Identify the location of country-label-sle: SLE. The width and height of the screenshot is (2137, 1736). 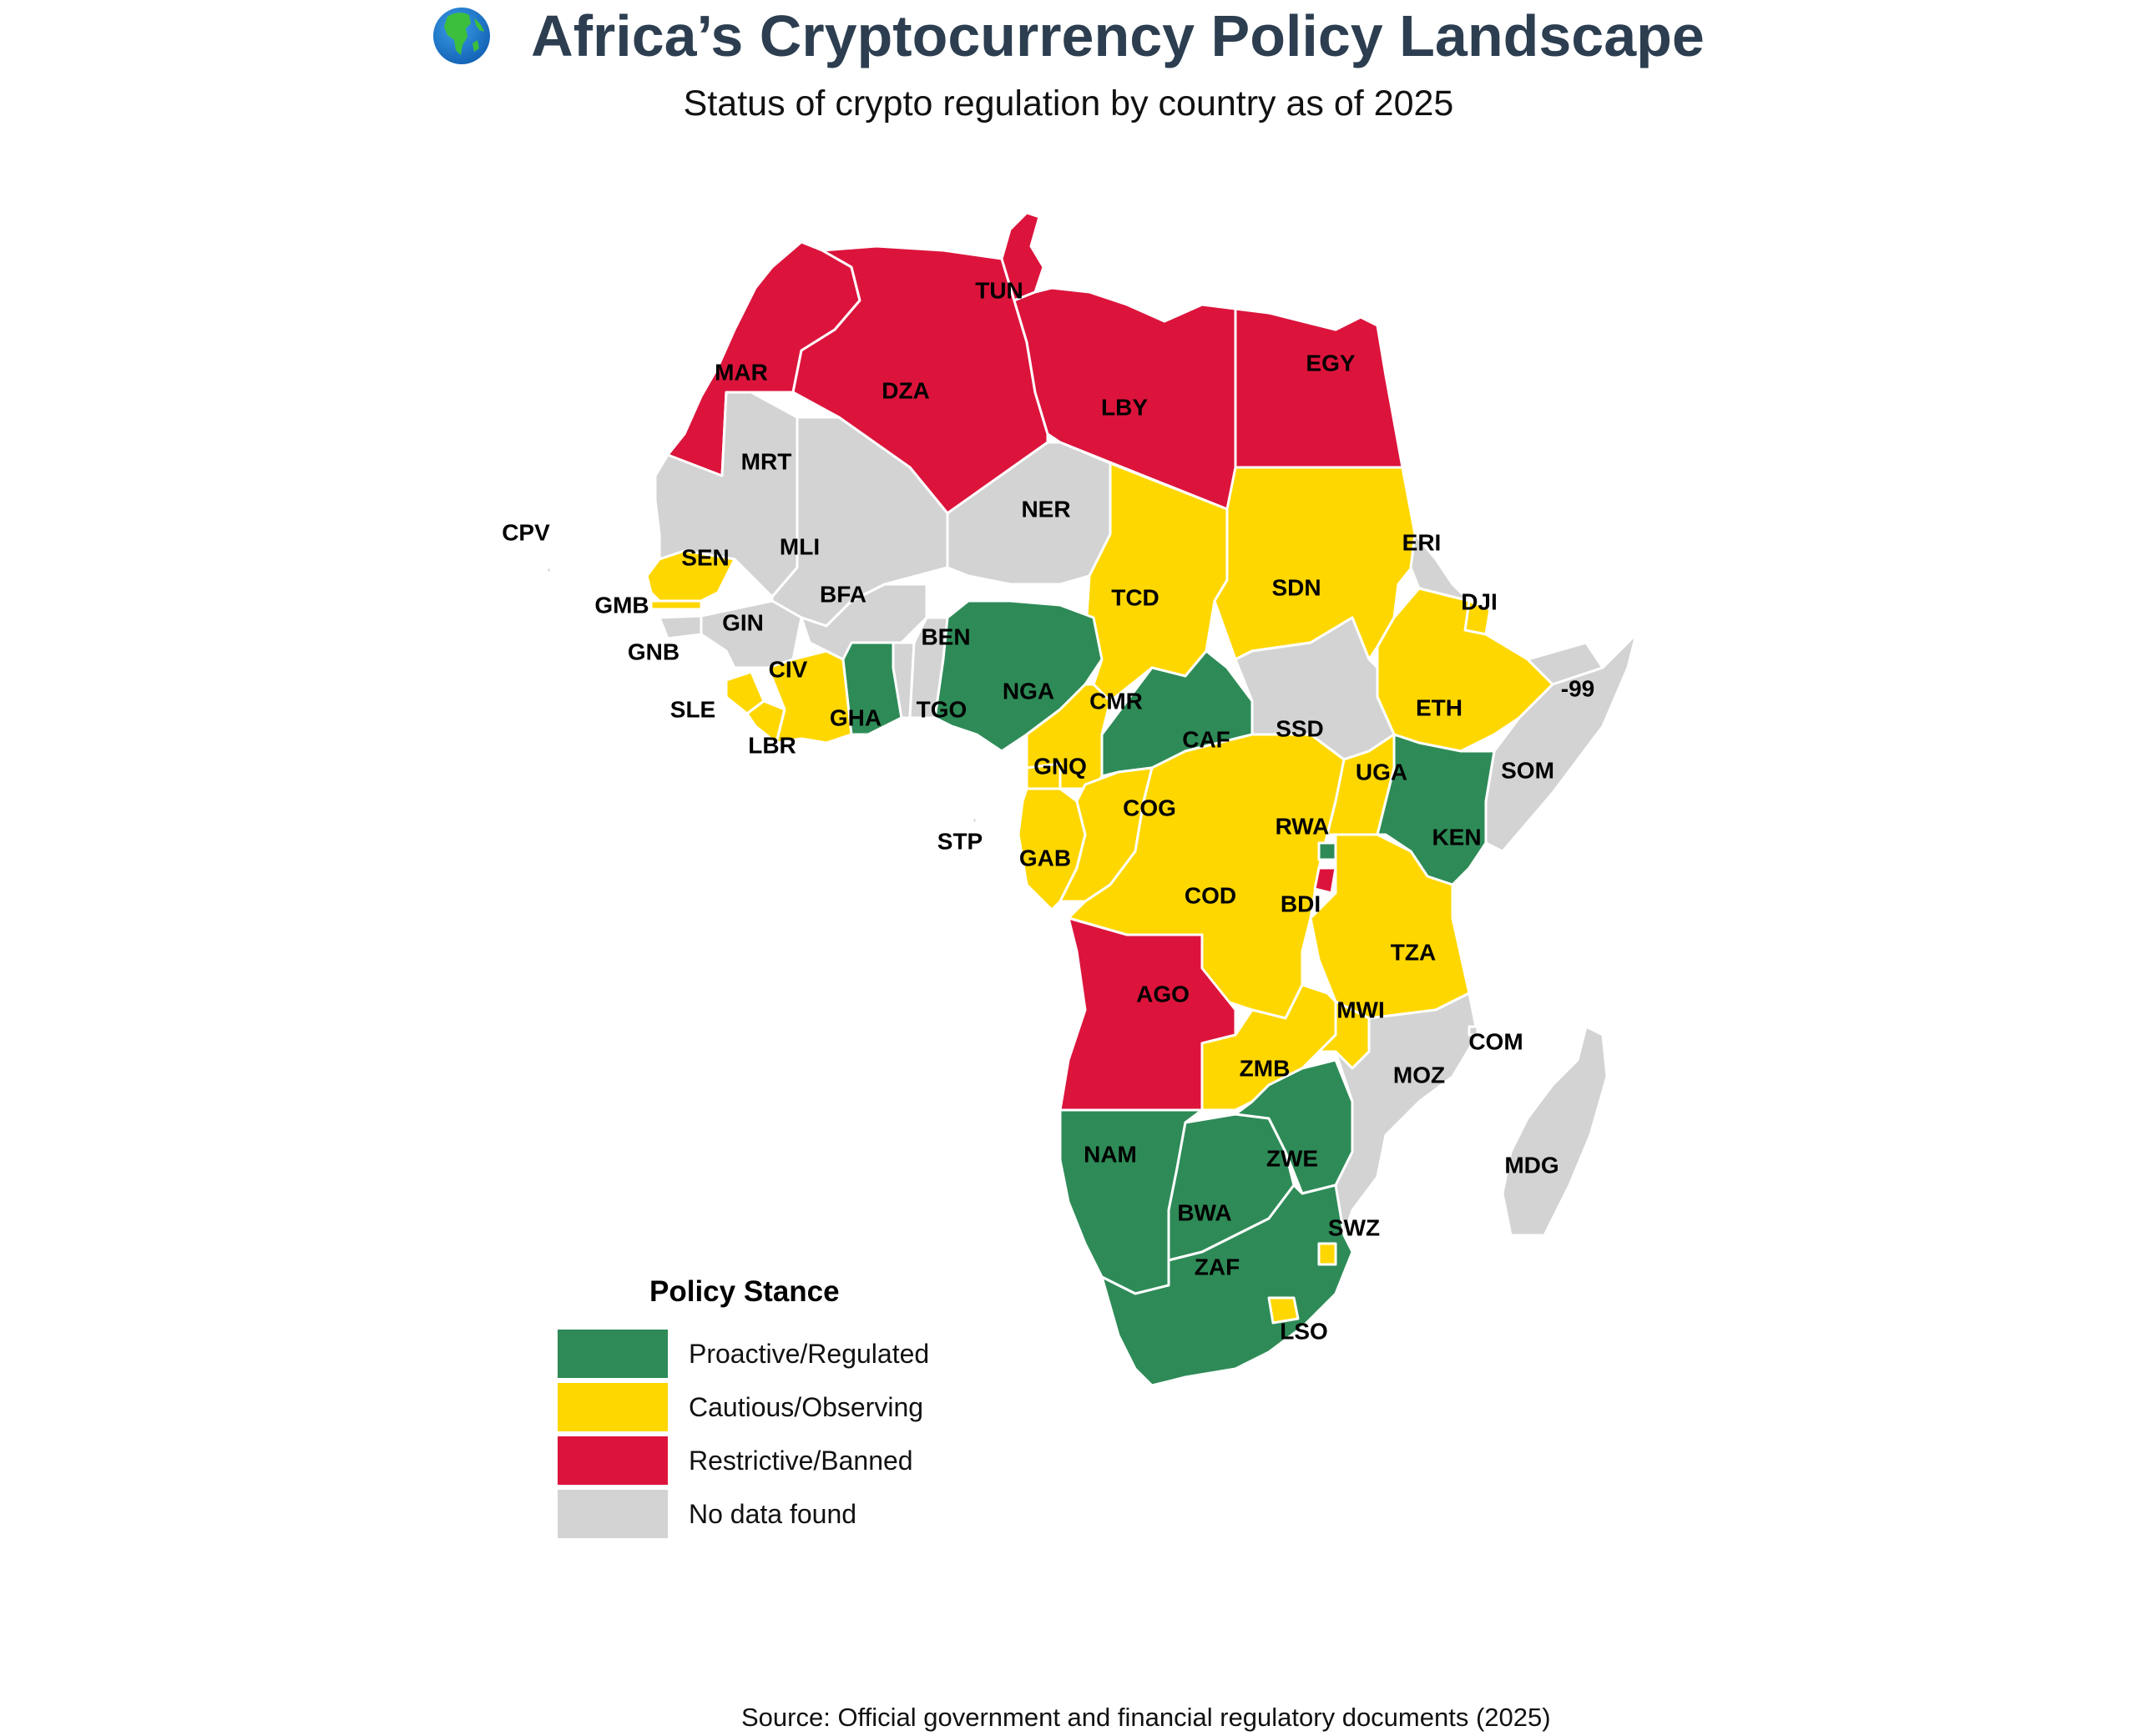
(692, 709).